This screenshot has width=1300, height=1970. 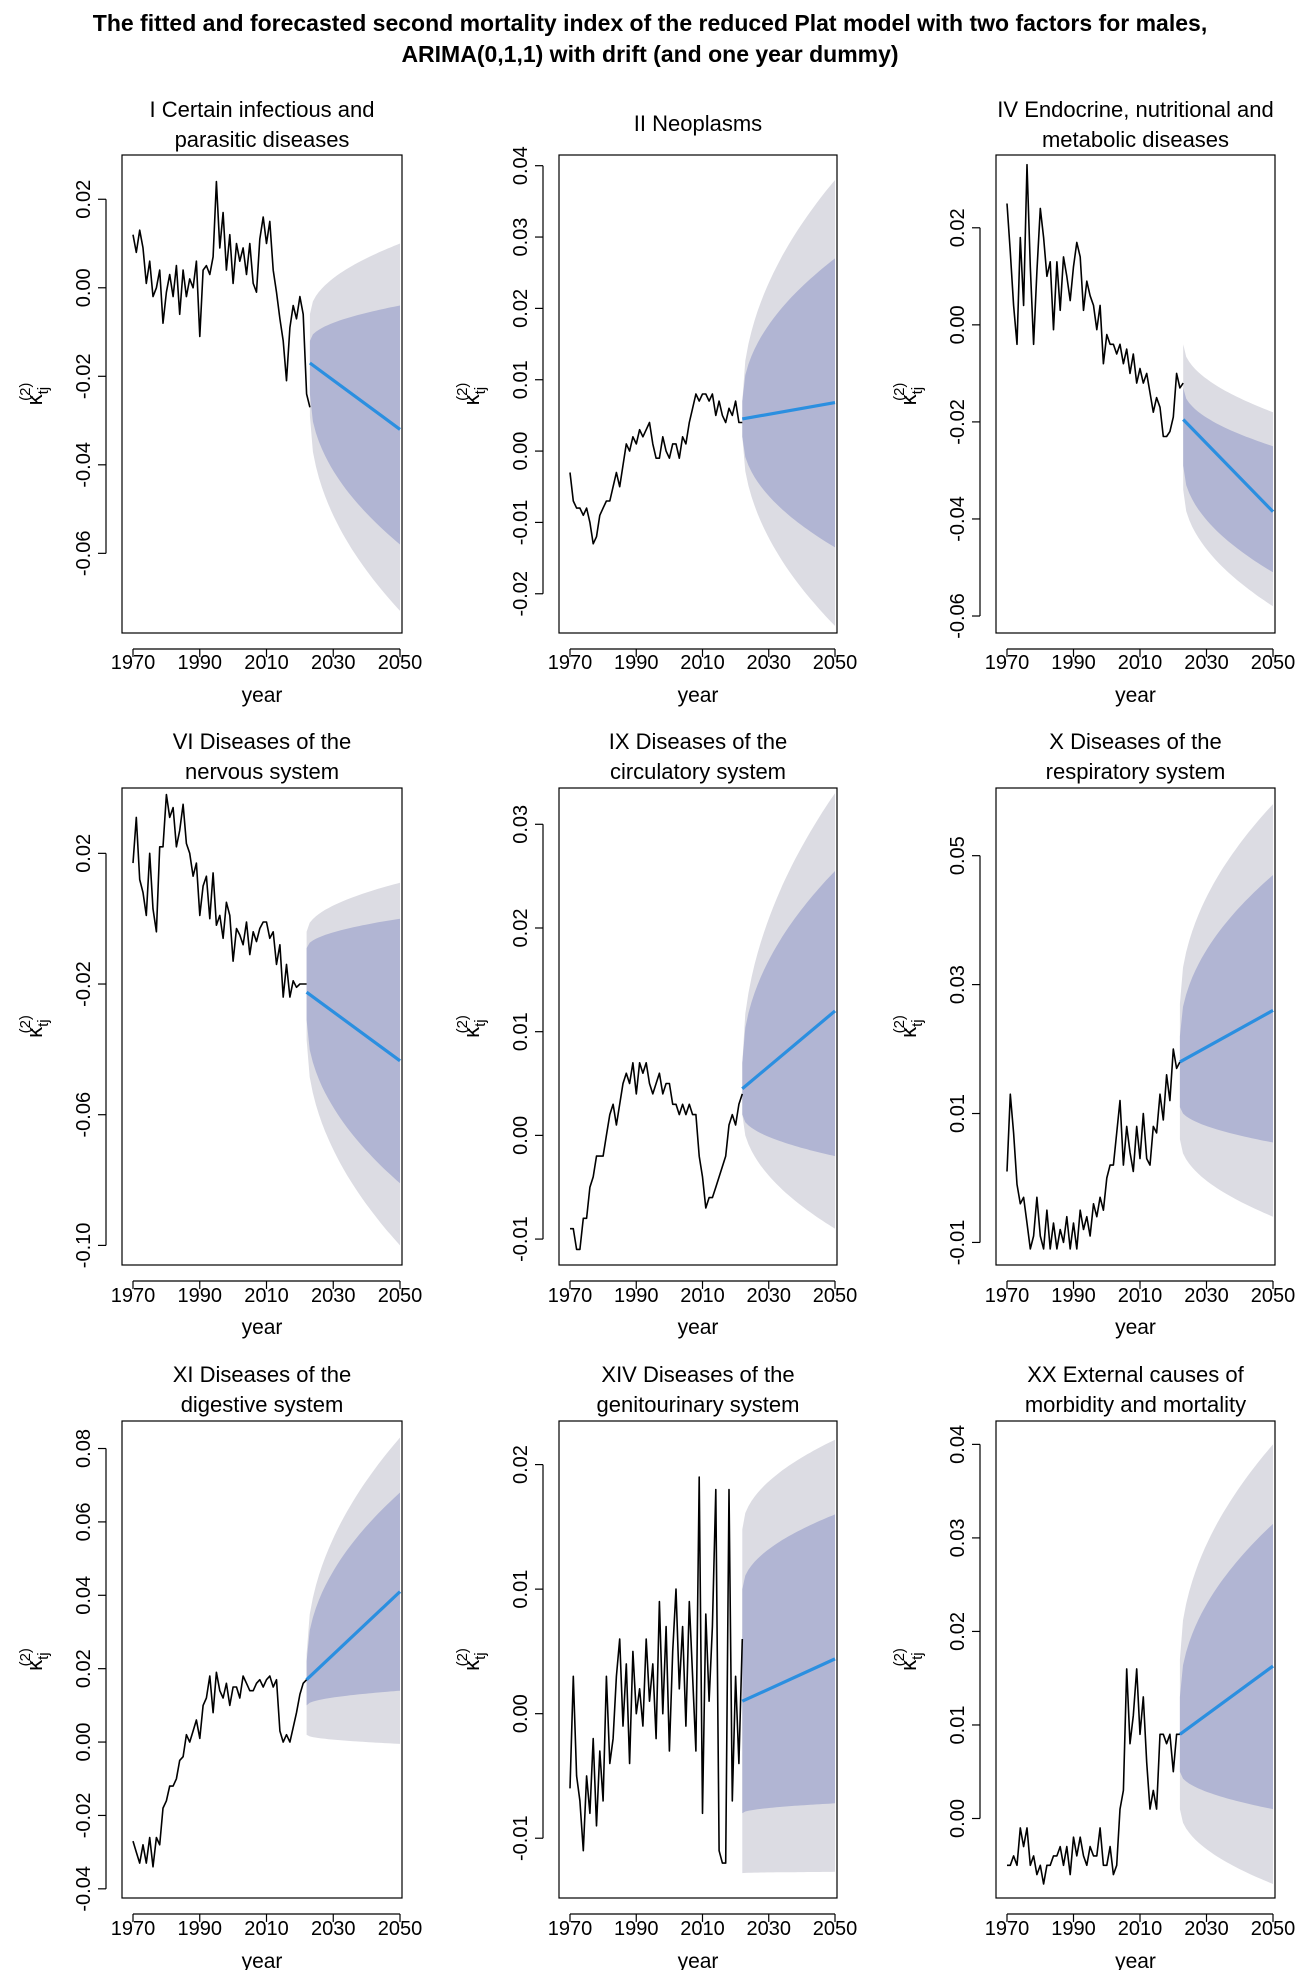 I want to click on chart-title: VI Diseases of the nervous system, so click(x=262, y=756).